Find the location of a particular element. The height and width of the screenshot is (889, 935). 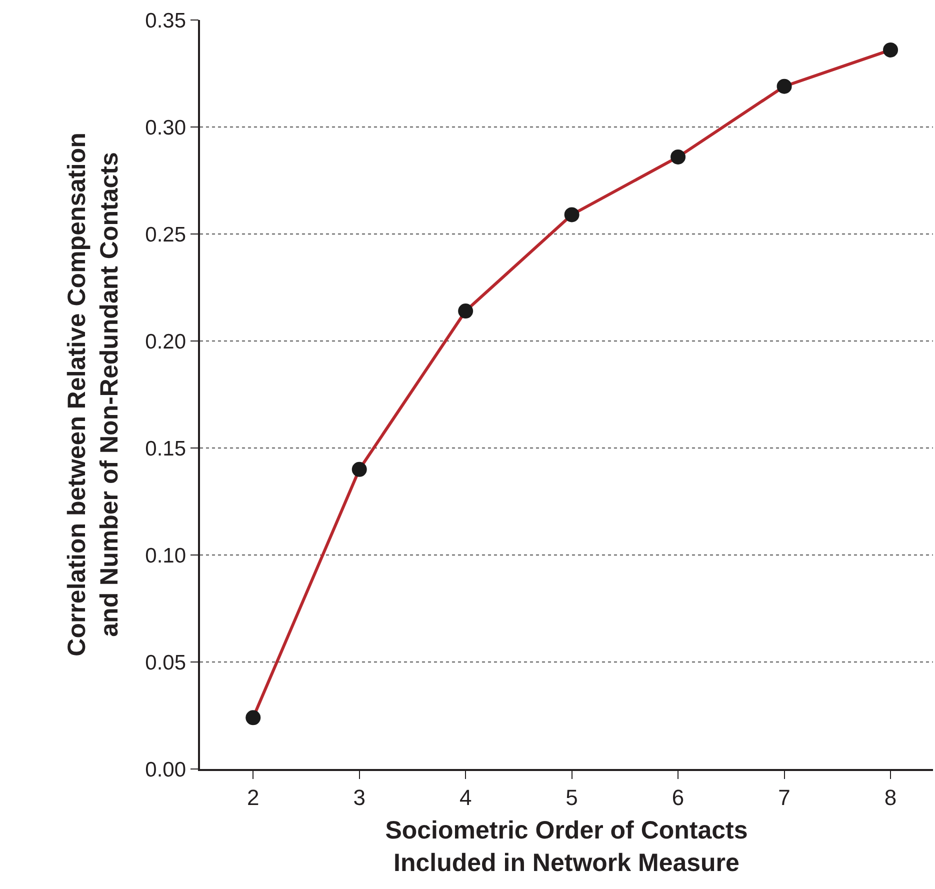

y-tick-label: 0.05 is located at coordinates (165, 662).